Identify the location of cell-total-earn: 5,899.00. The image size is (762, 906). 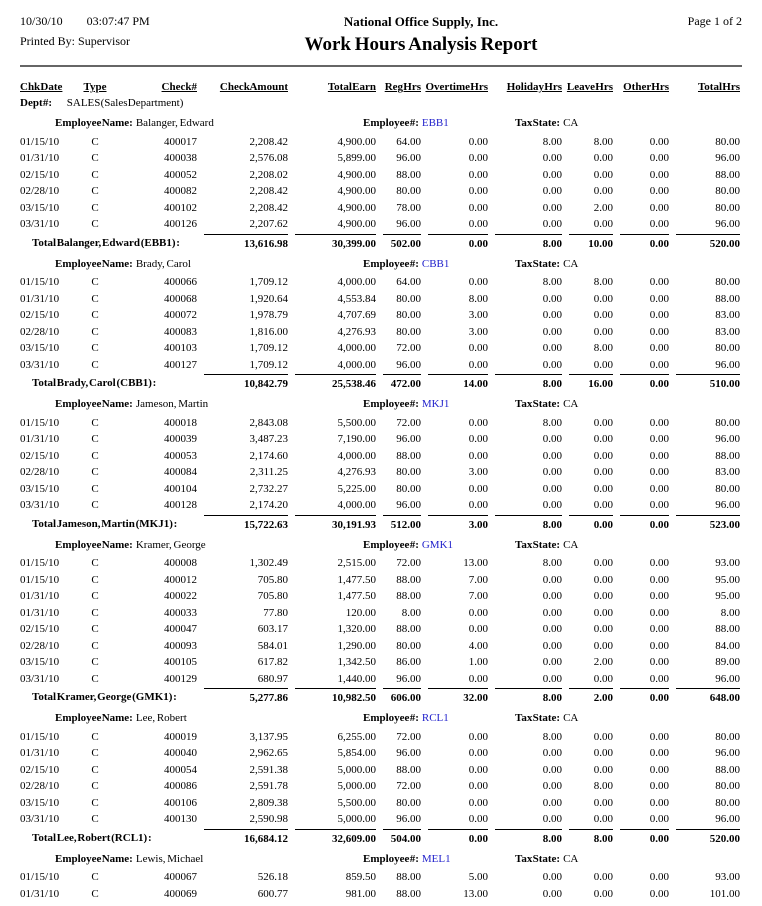
(357, 158).